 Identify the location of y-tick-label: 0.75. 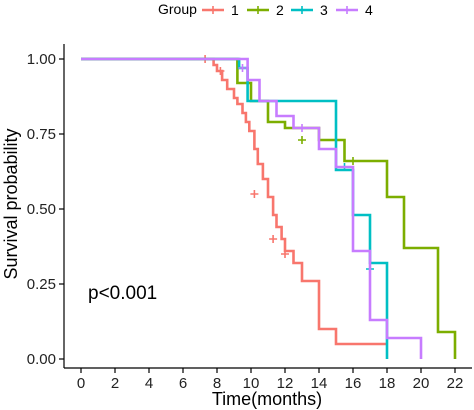
(41, 134).